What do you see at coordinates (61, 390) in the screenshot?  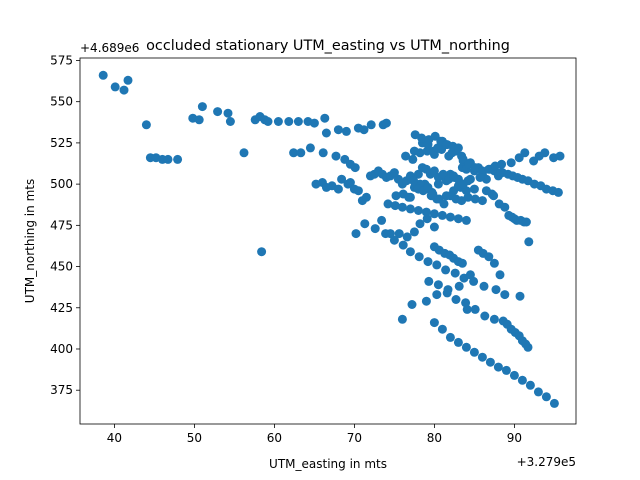 I see `y-tick-label: 375` at bounding box center [61, 390].